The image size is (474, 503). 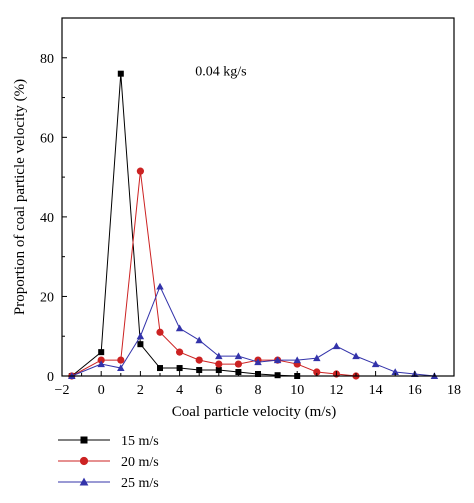 What do you see at coordinates (140, 390) in the screenshot?
I see `x-tick-label: 2` at bounding box center [140, 390].